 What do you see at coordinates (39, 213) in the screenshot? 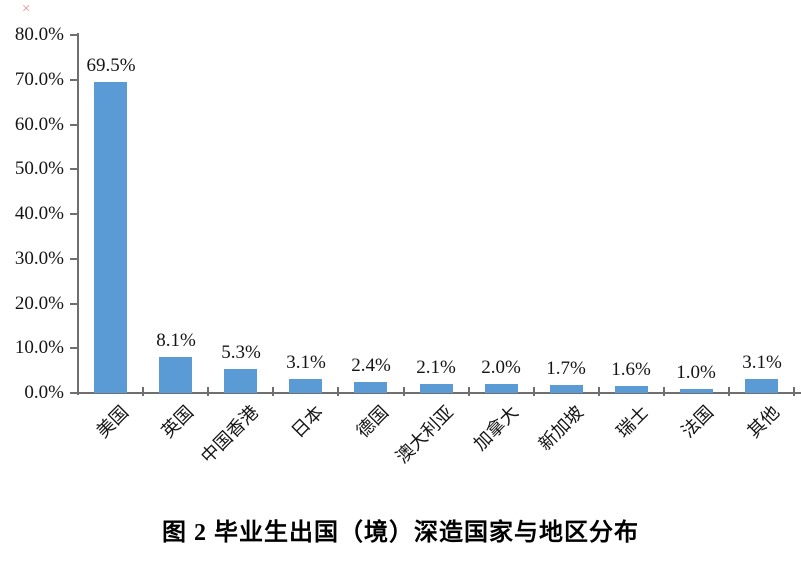
I see `y-axis-tick-label: 40.0%` at bounding box center [39, 213].